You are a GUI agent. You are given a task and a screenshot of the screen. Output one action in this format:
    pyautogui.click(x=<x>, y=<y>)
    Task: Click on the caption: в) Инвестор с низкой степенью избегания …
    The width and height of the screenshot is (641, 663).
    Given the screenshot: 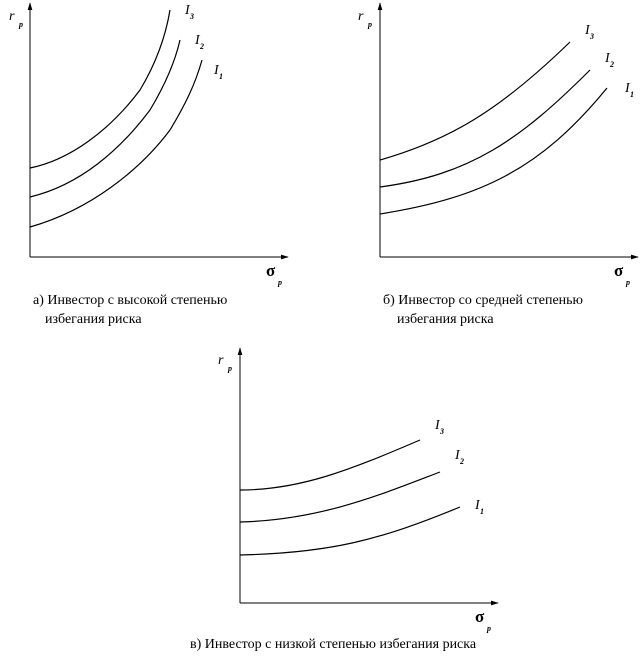 What is the action you would take?
    pyautogui.click(x=333, y=644)
    